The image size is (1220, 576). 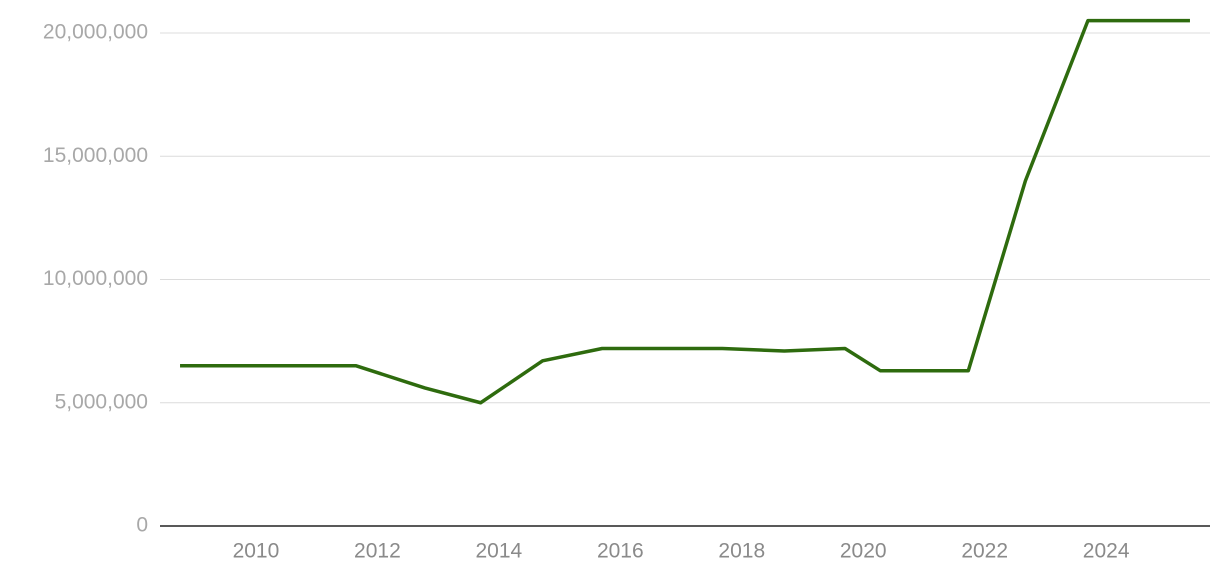 What do you see at coordinates (620, 551) in the screenshot?
I see `x-tick-label: 2016` at bounding box center [620, 551].